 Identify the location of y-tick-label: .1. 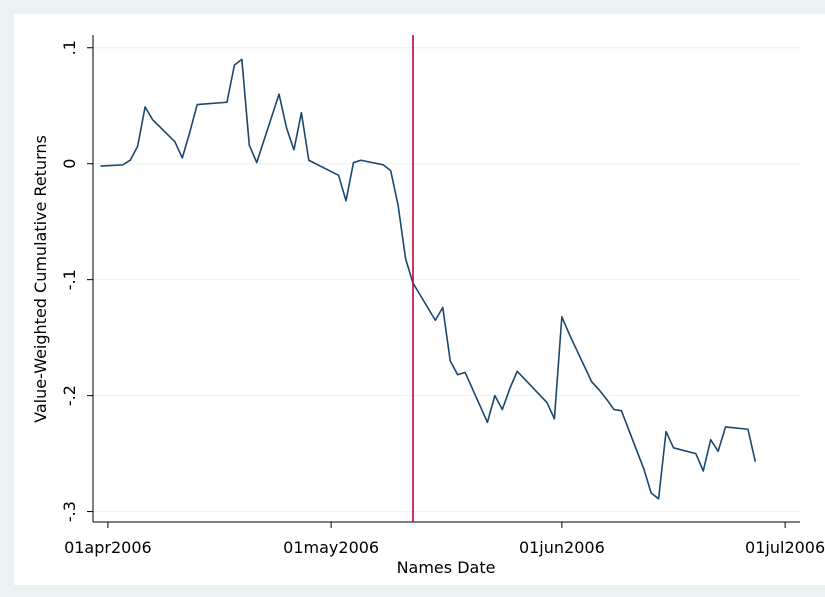
(69, 47).